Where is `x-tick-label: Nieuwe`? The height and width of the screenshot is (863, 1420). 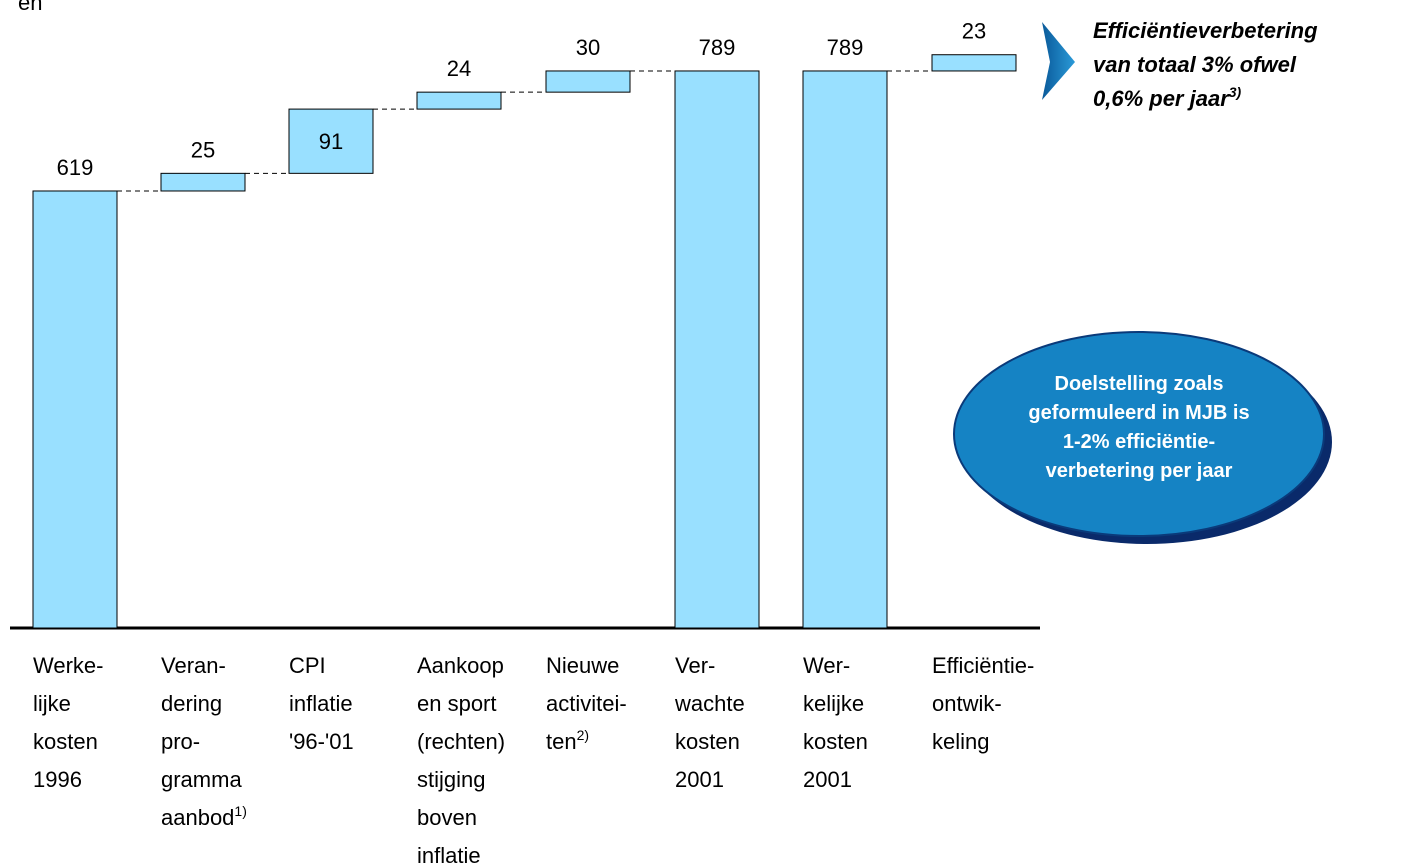
x-tick-label: Nieuwe is located at coordinates (582, 665).